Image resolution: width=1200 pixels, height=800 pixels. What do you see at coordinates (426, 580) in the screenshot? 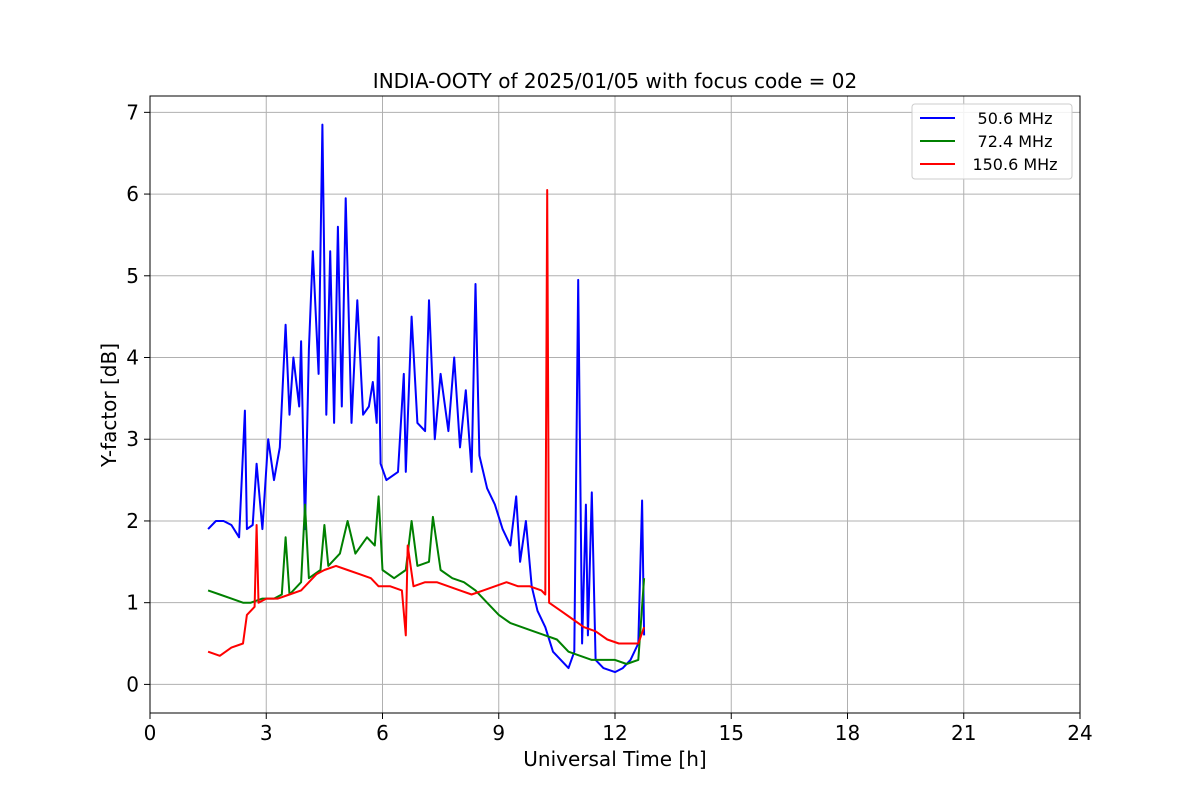
I see `series-line-72-4-mhz` at bounding box center [426, 580].